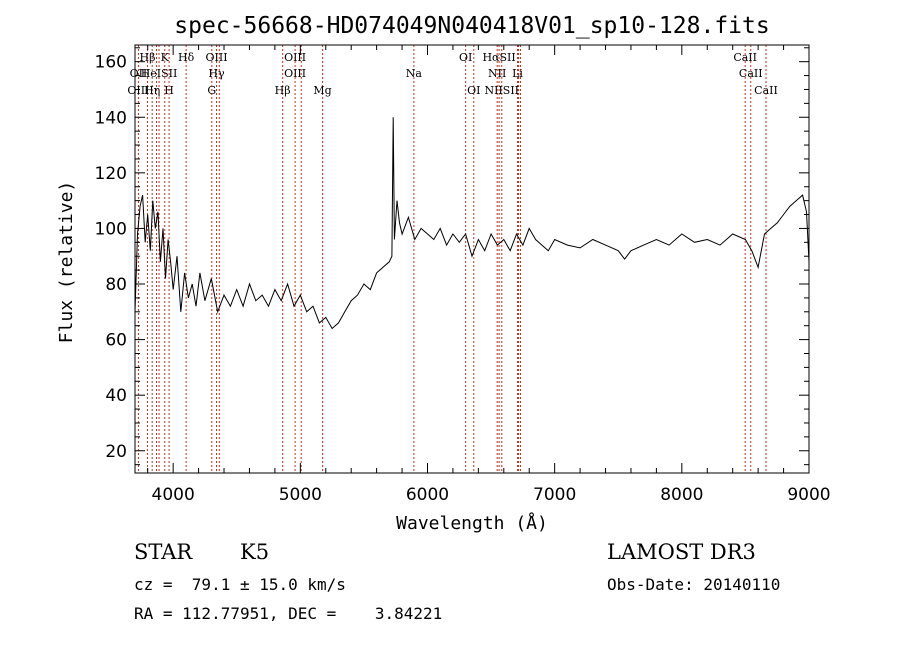 This screenshot has width=900, height=649. Describe the element at coordinates (169, 90) in the screenshot. I see `spectral-line-label: H` at that location.